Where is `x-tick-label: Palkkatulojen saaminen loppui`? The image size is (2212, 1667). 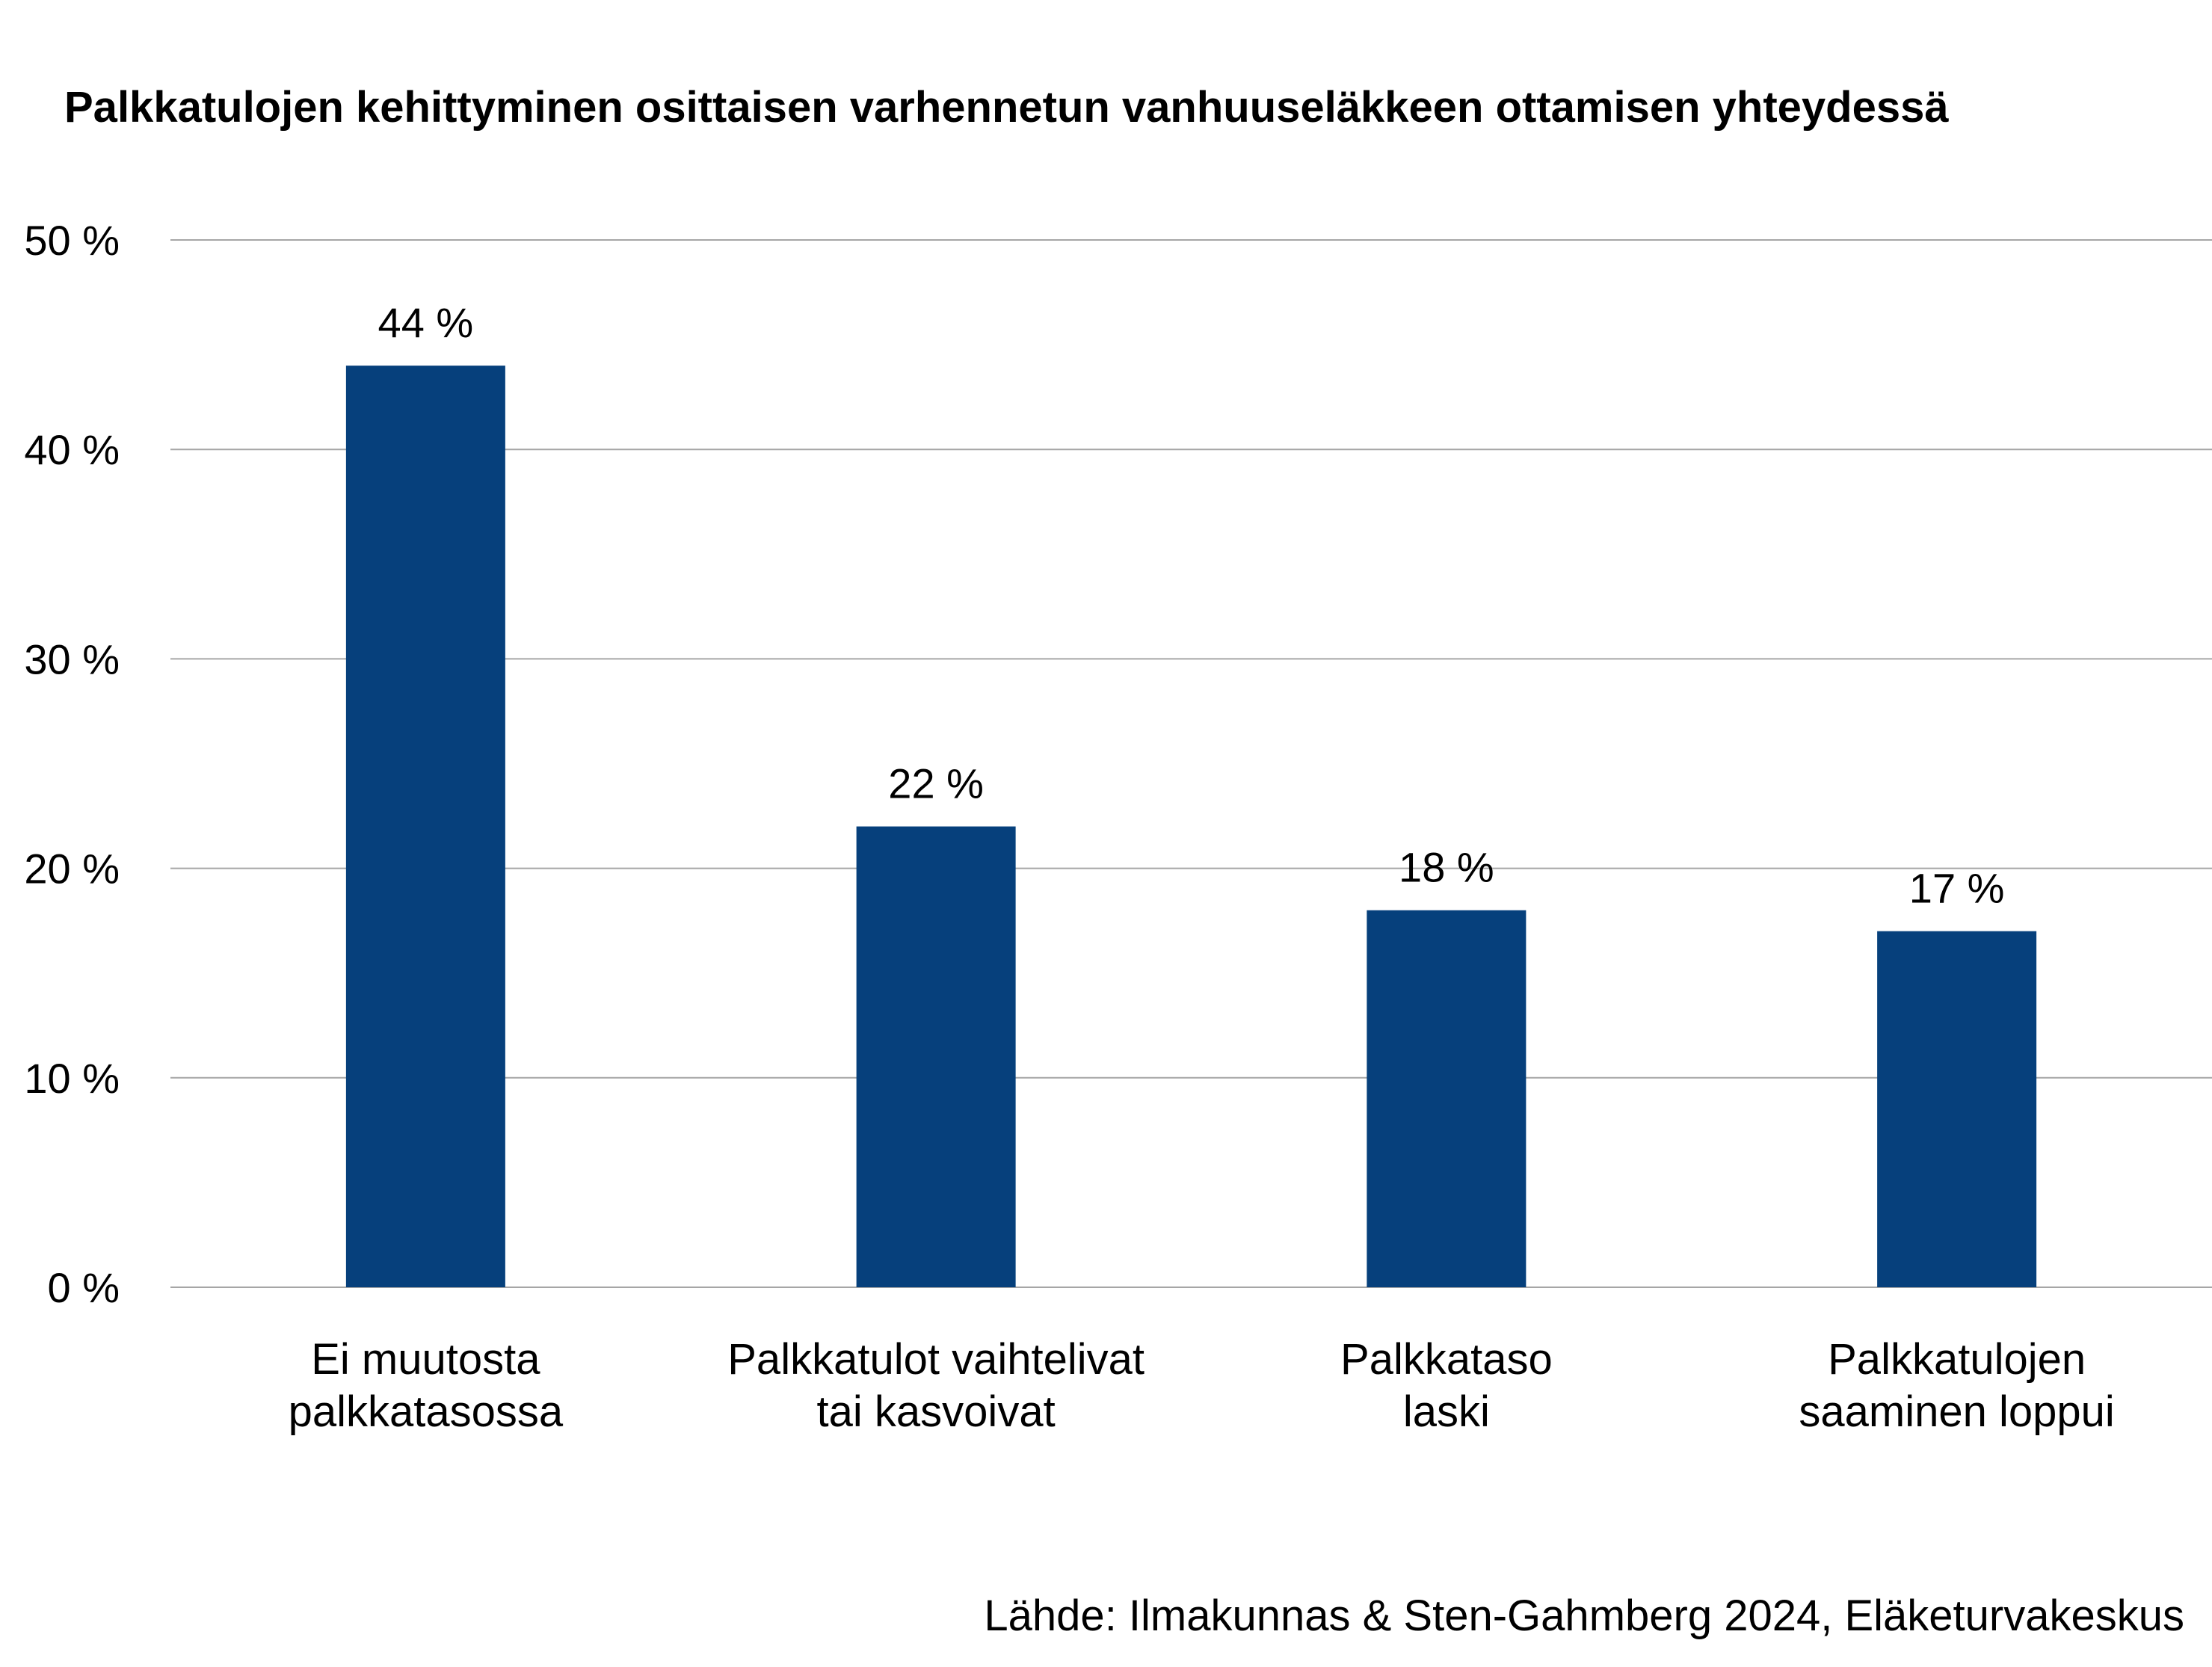 x-tick-label: Palkkatulojen saaminen loppui is located at coordinates (1956, 1385).